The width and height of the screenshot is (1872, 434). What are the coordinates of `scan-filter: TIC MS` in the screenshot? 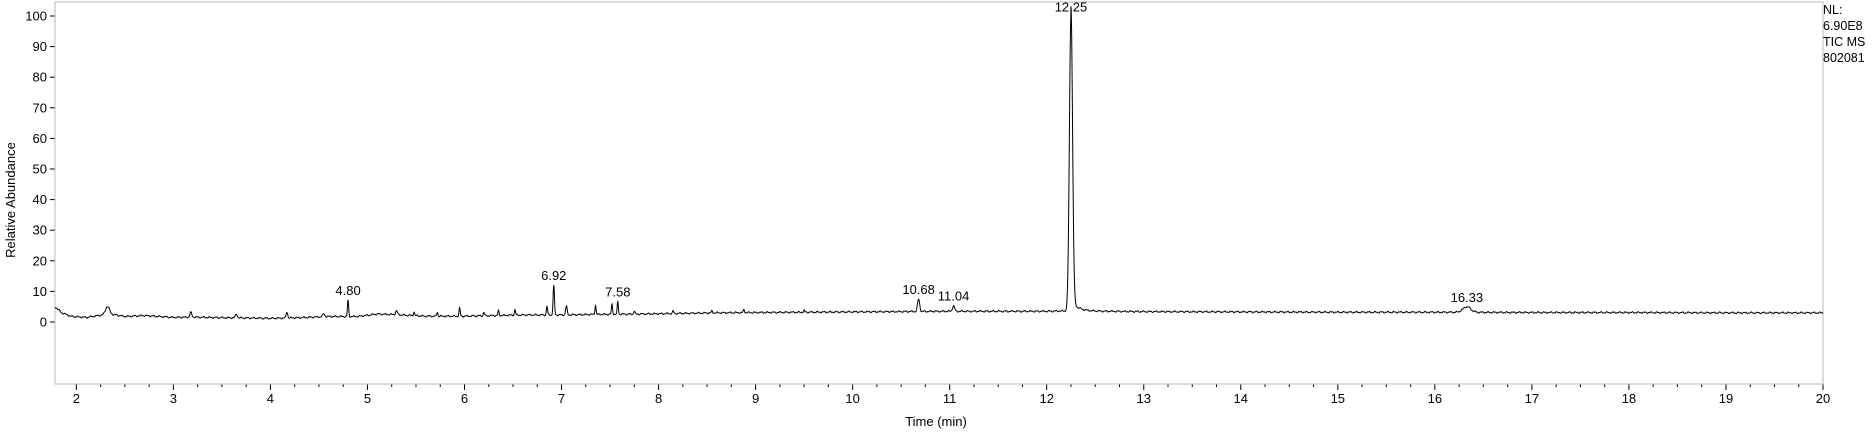 It's located at (1844, 42).